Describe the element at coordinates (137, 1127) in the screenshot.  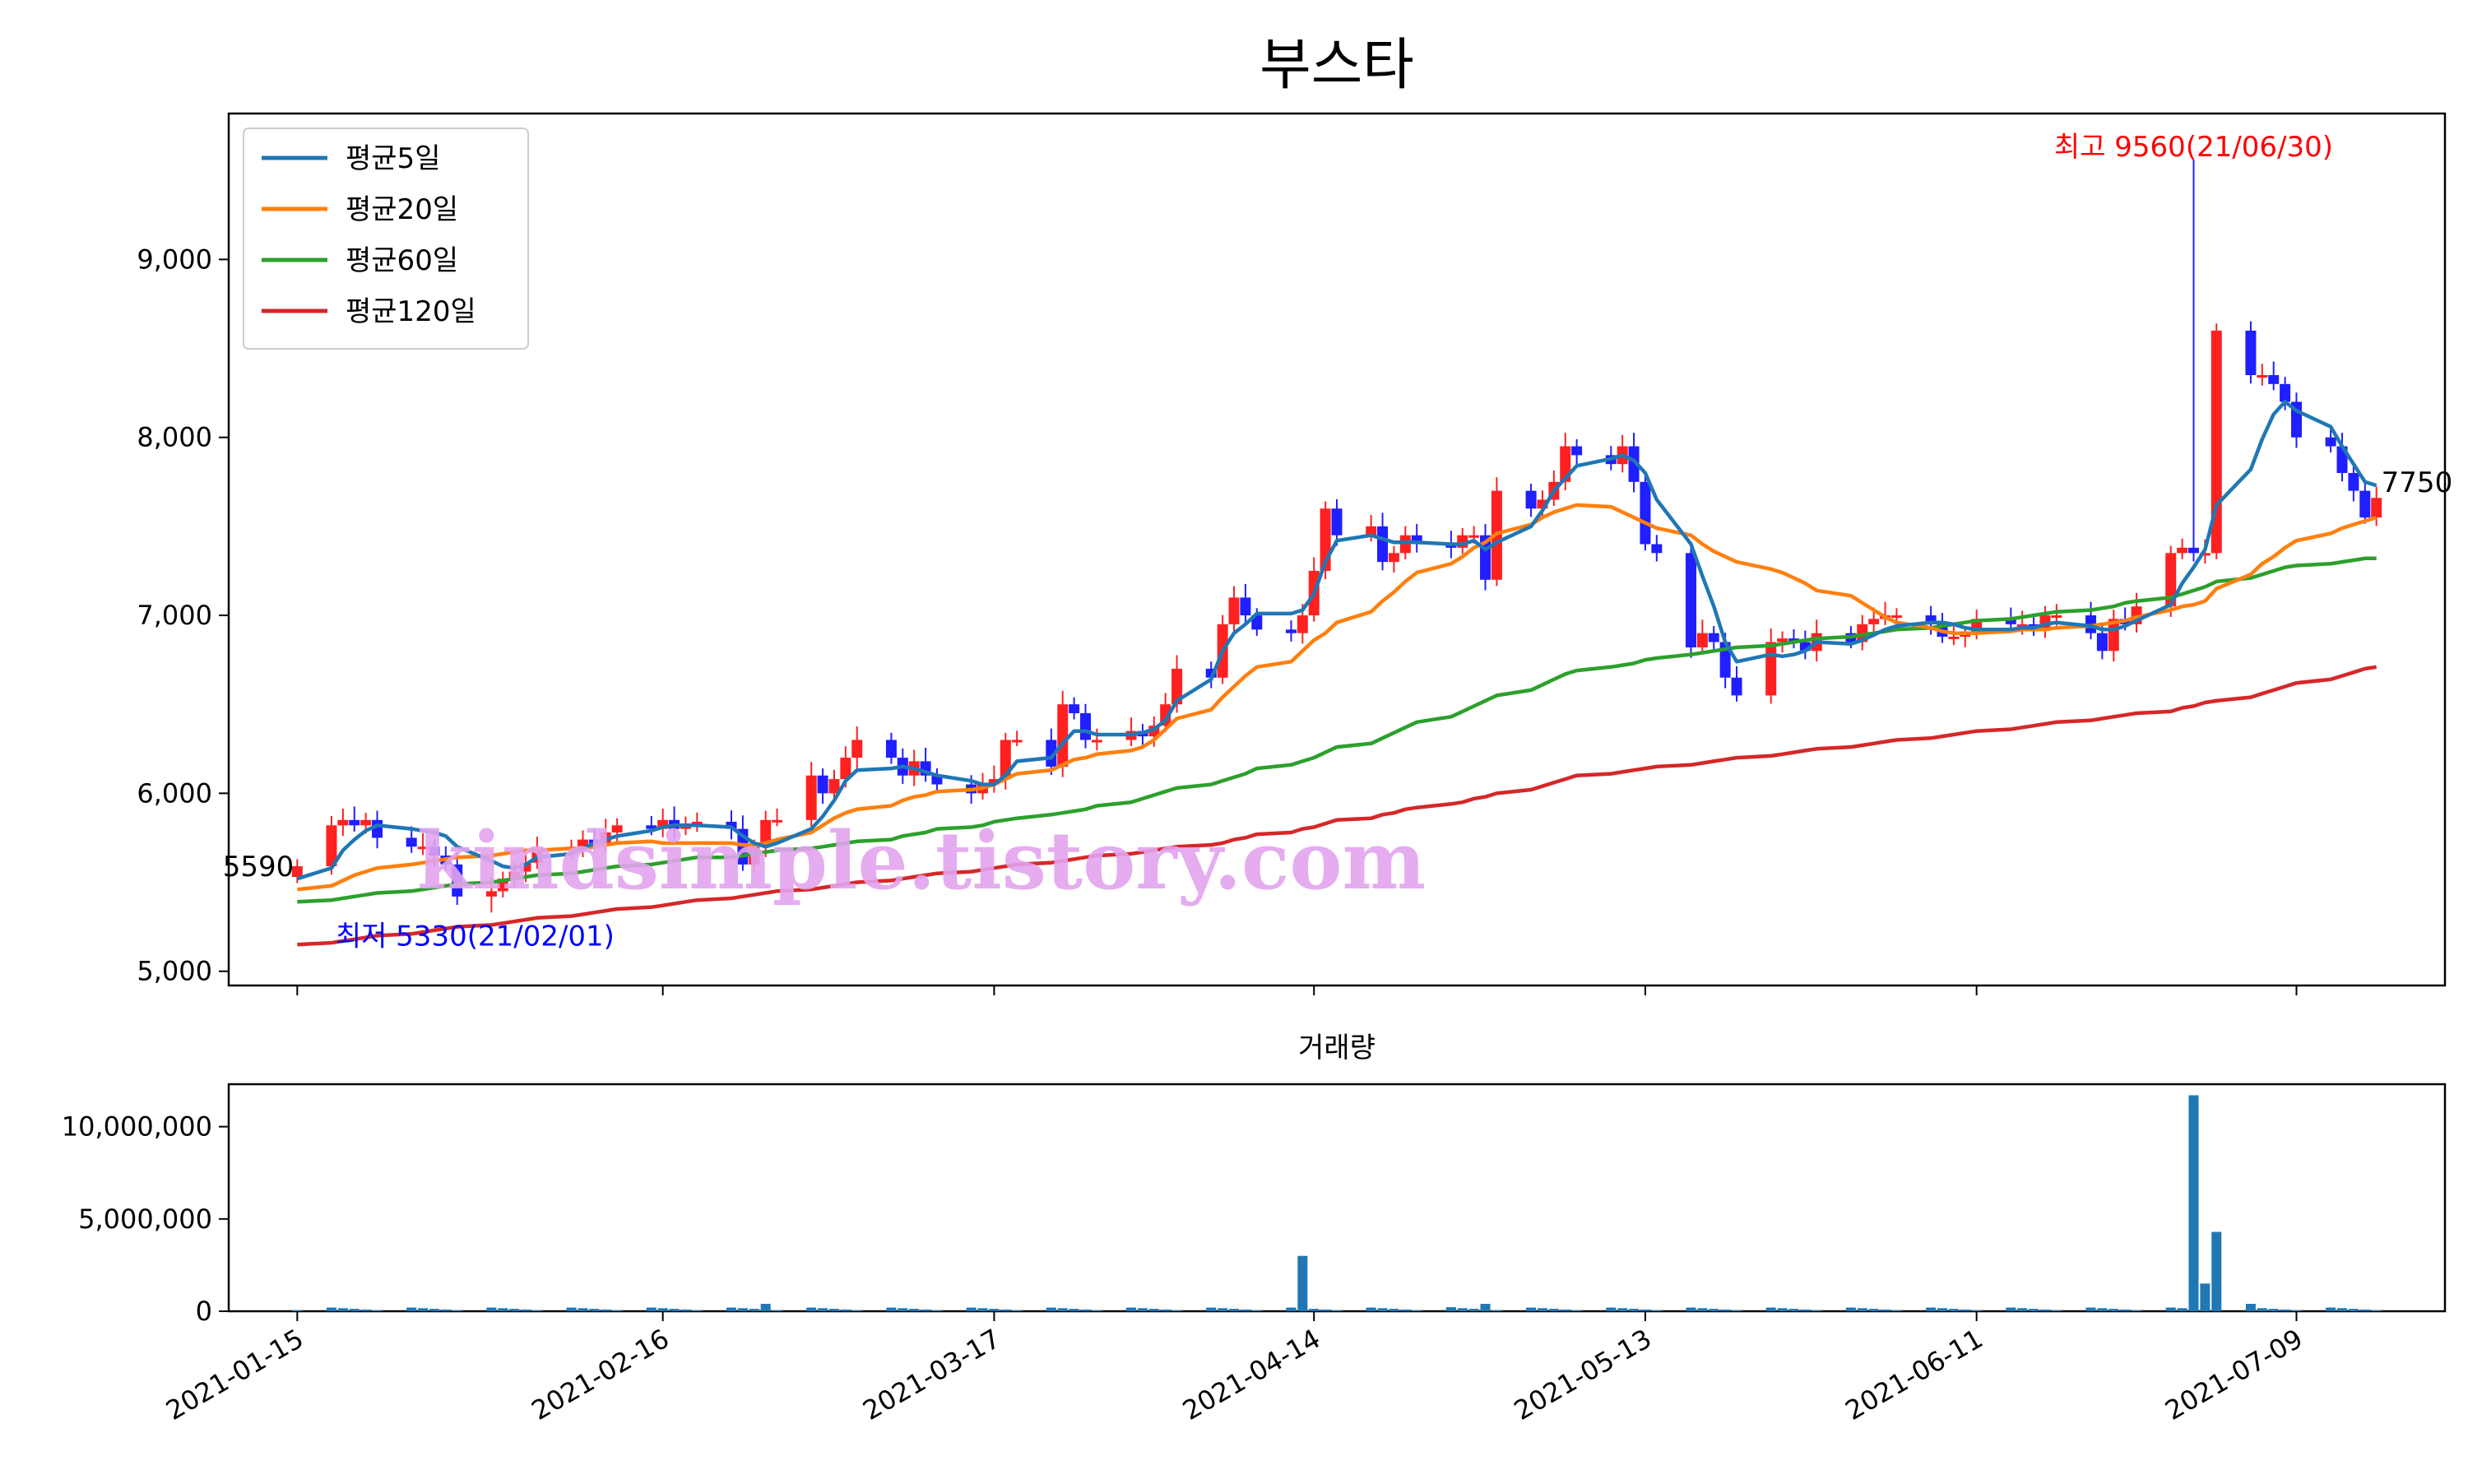
I see `volume-ytick-label: 10,000,000` at that location.